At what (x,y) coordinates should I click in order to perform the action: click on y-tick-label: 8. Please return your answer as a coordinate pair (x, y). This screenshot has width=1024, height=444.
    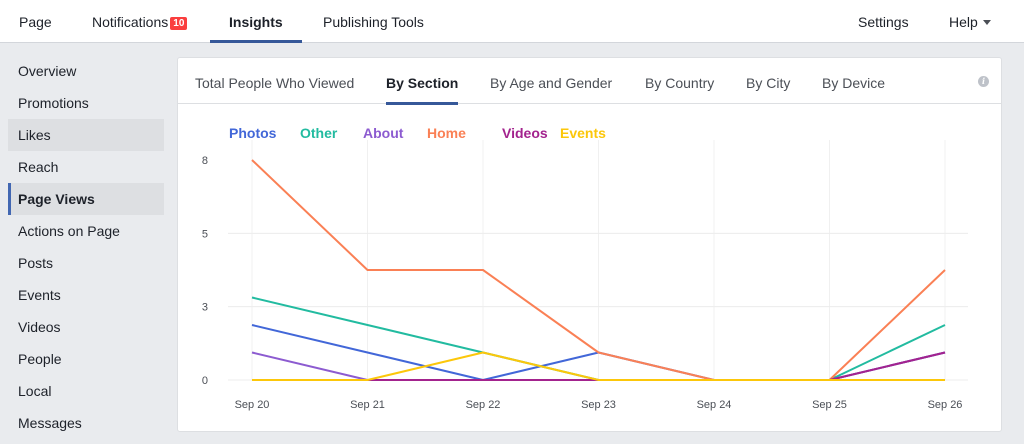
    Looking at the image, I should click on (205, 161).